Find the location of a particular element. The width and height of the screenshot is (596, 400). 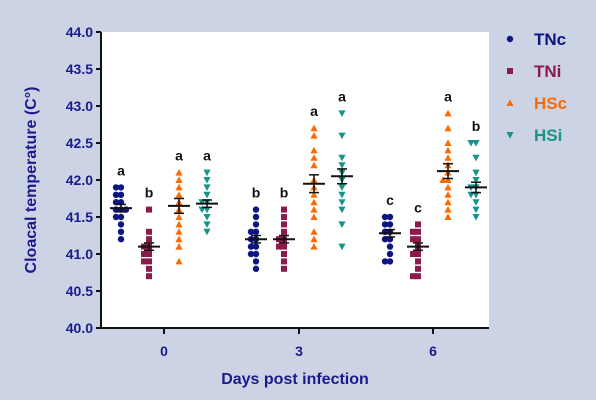

legend-label: TNc is located at coordinates (550, 39).